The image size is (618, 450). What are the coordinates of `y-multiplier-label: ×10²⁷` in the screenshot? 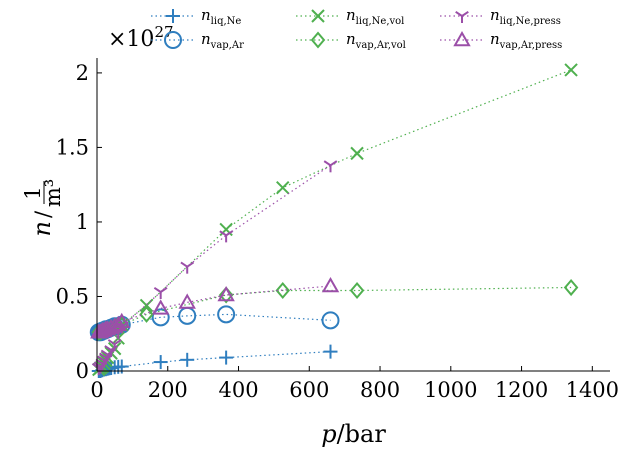 It's located at (141, 37).